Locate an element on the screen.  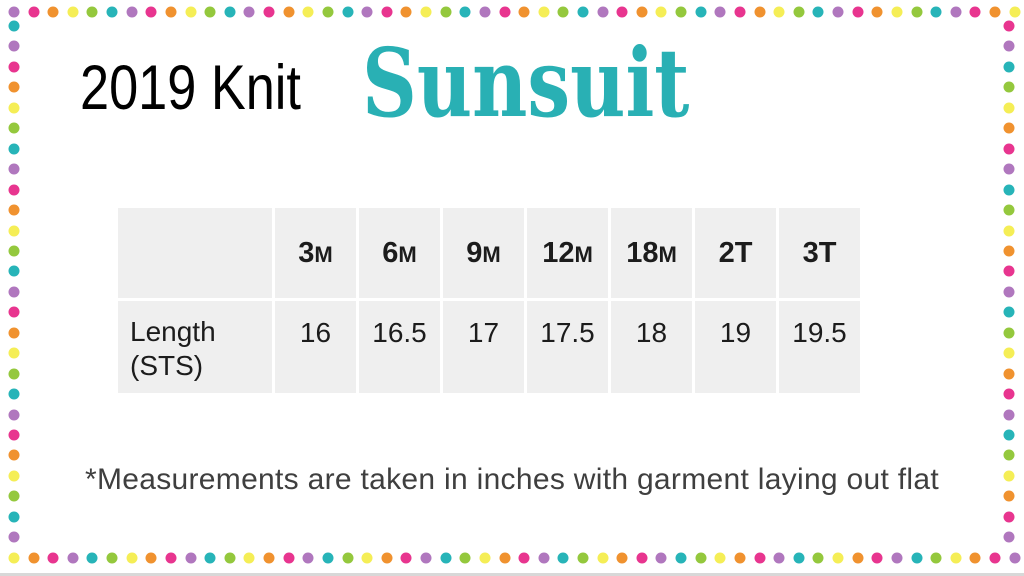
measurement-value: 19 is located at coordinates (735, 347).